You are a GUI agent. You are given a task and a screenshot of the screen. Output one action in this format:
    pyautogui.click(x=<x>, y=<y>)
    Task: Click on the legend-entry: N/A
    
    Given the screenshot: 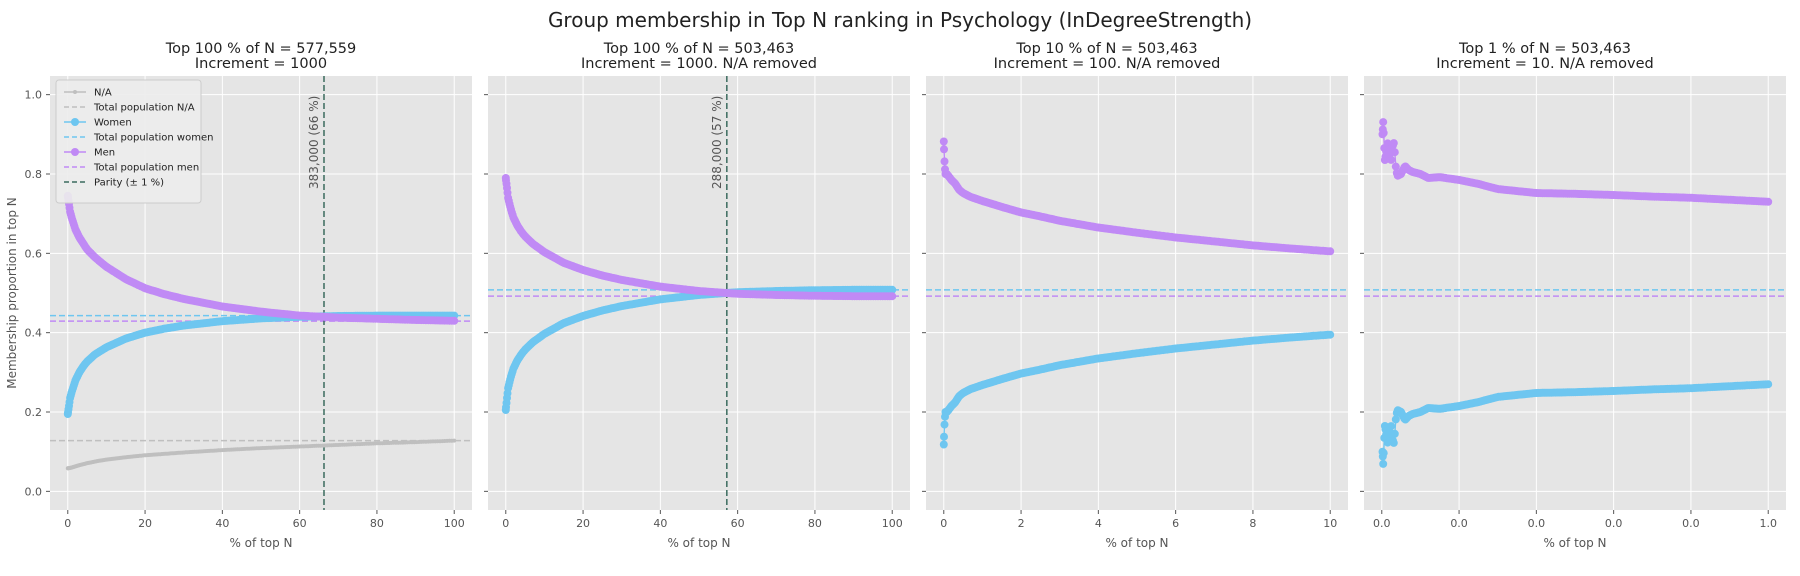 What is the action you would take?
    pyautogui.click(x=103, y=93)
    